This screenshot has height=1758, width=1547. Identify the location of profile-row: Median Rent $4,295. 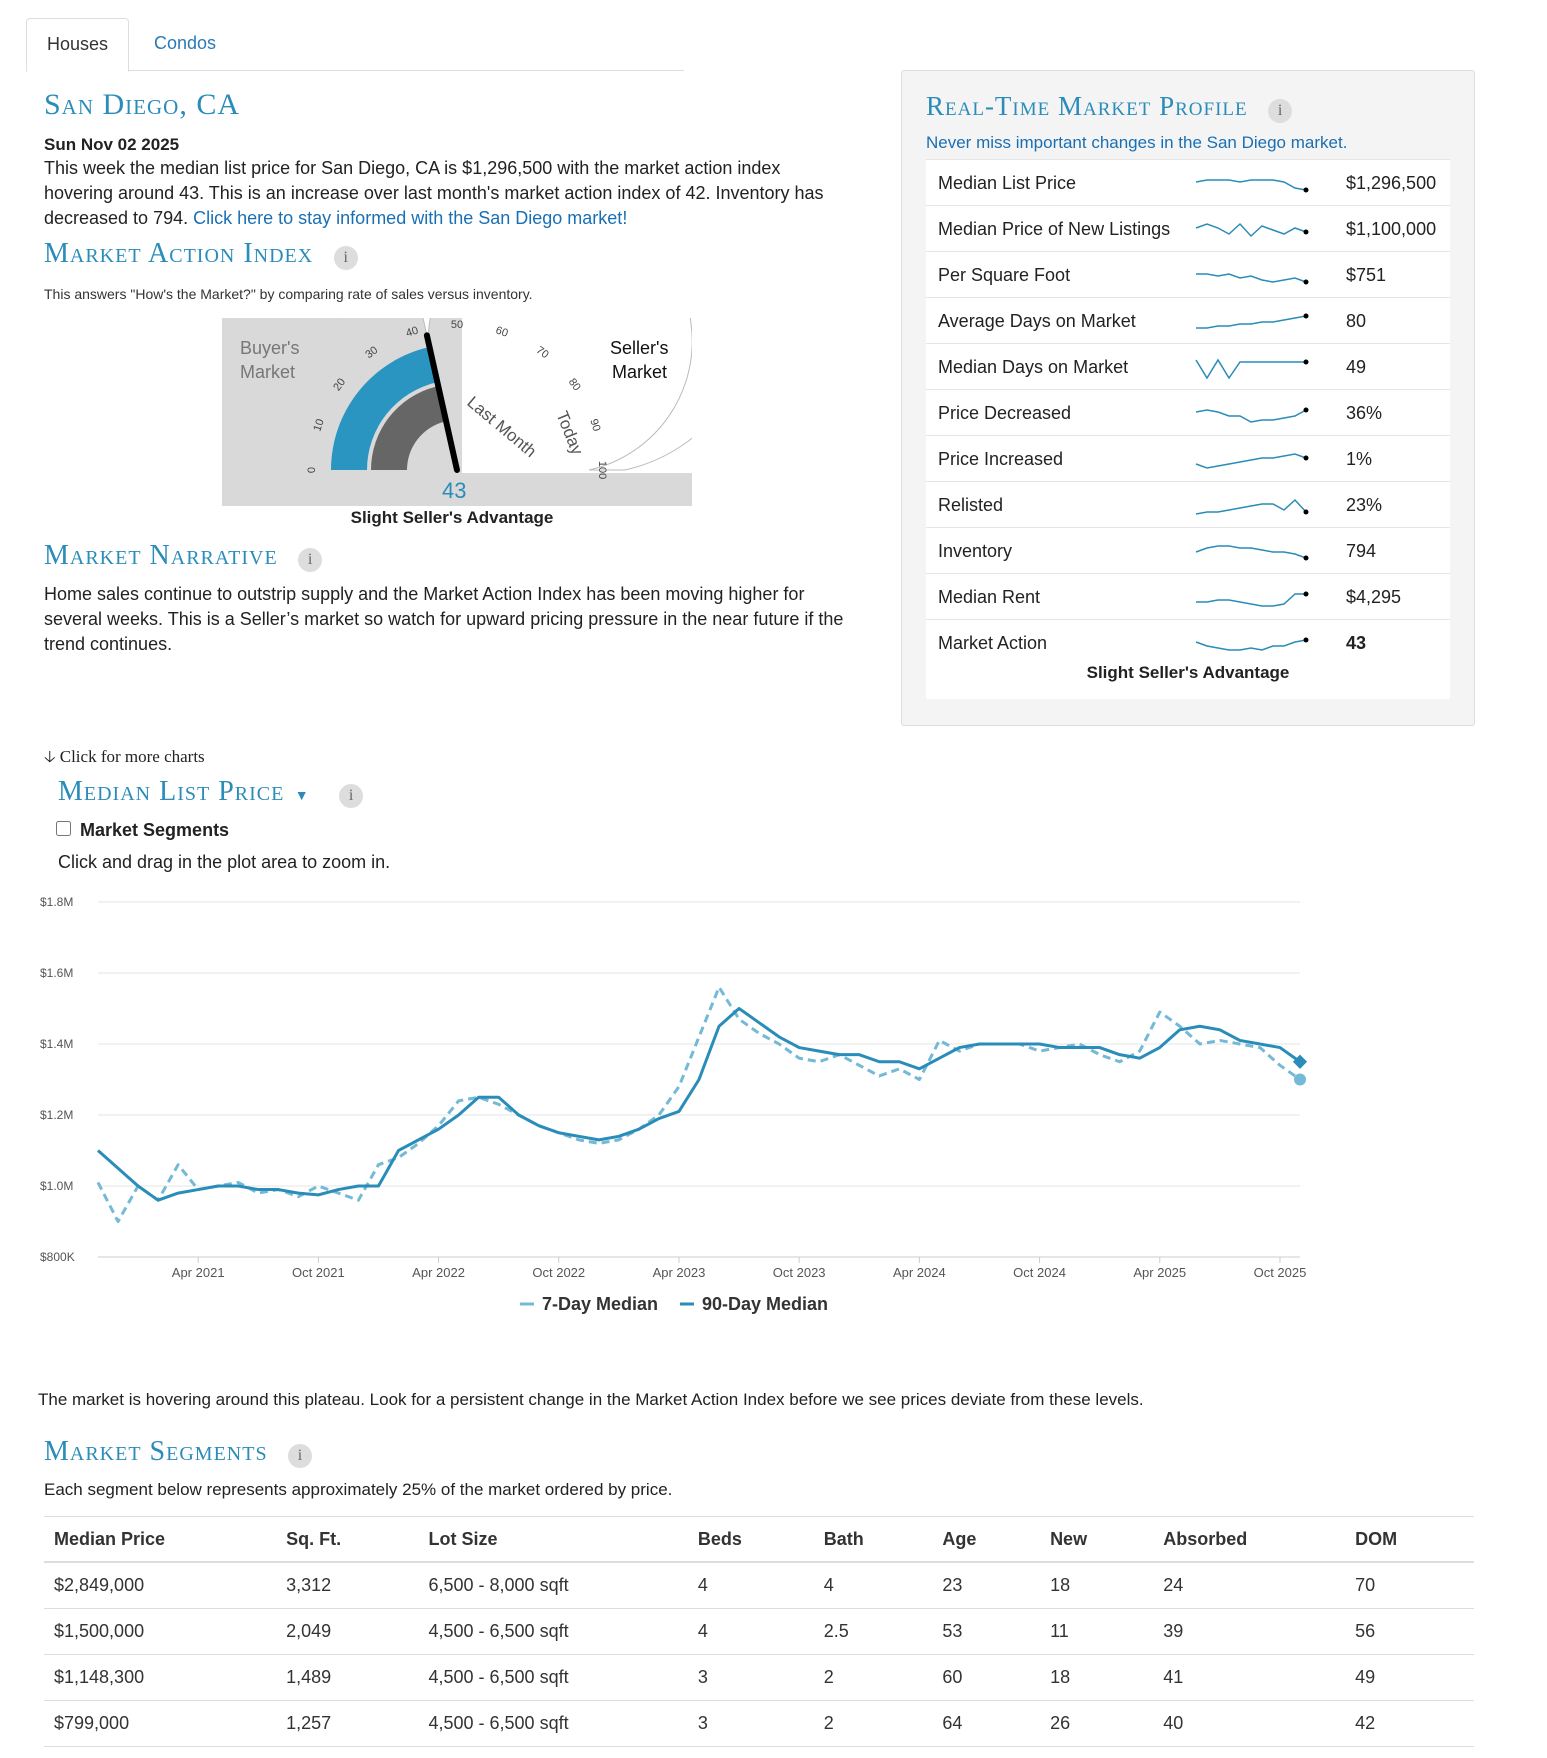
(1188, 596).